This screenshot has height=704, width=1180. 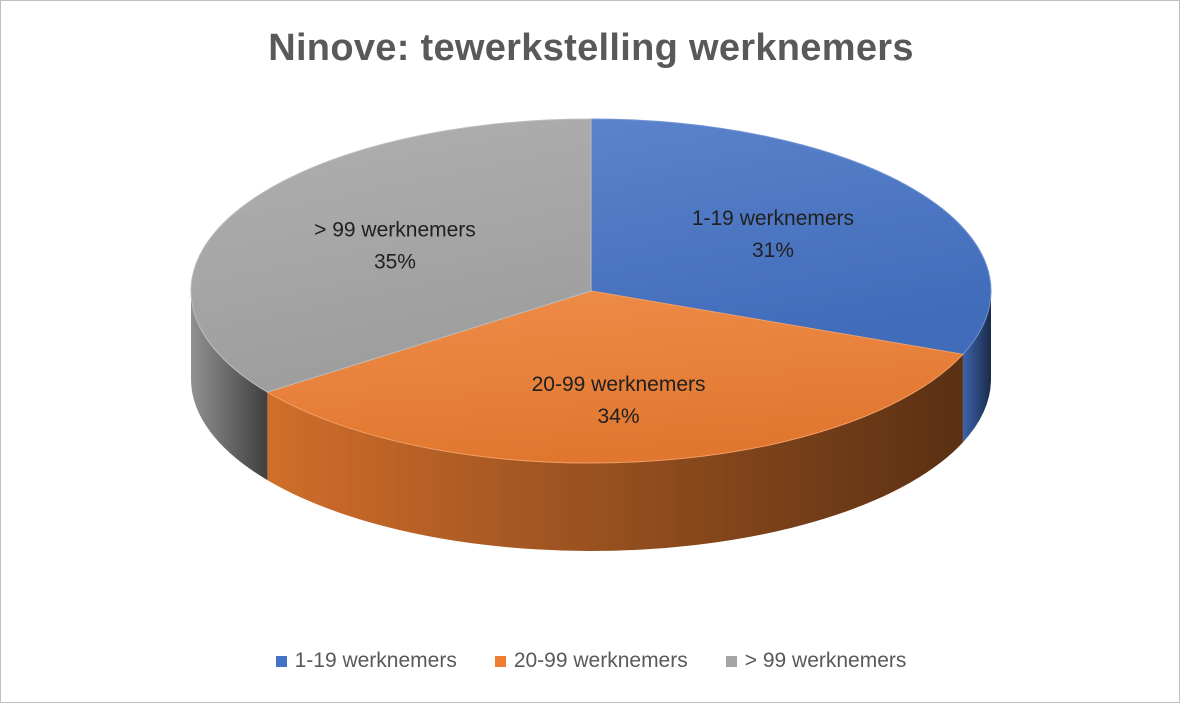 I want to click on legend-item-1: 1-19 werknemers, so click(x=366, y=661).